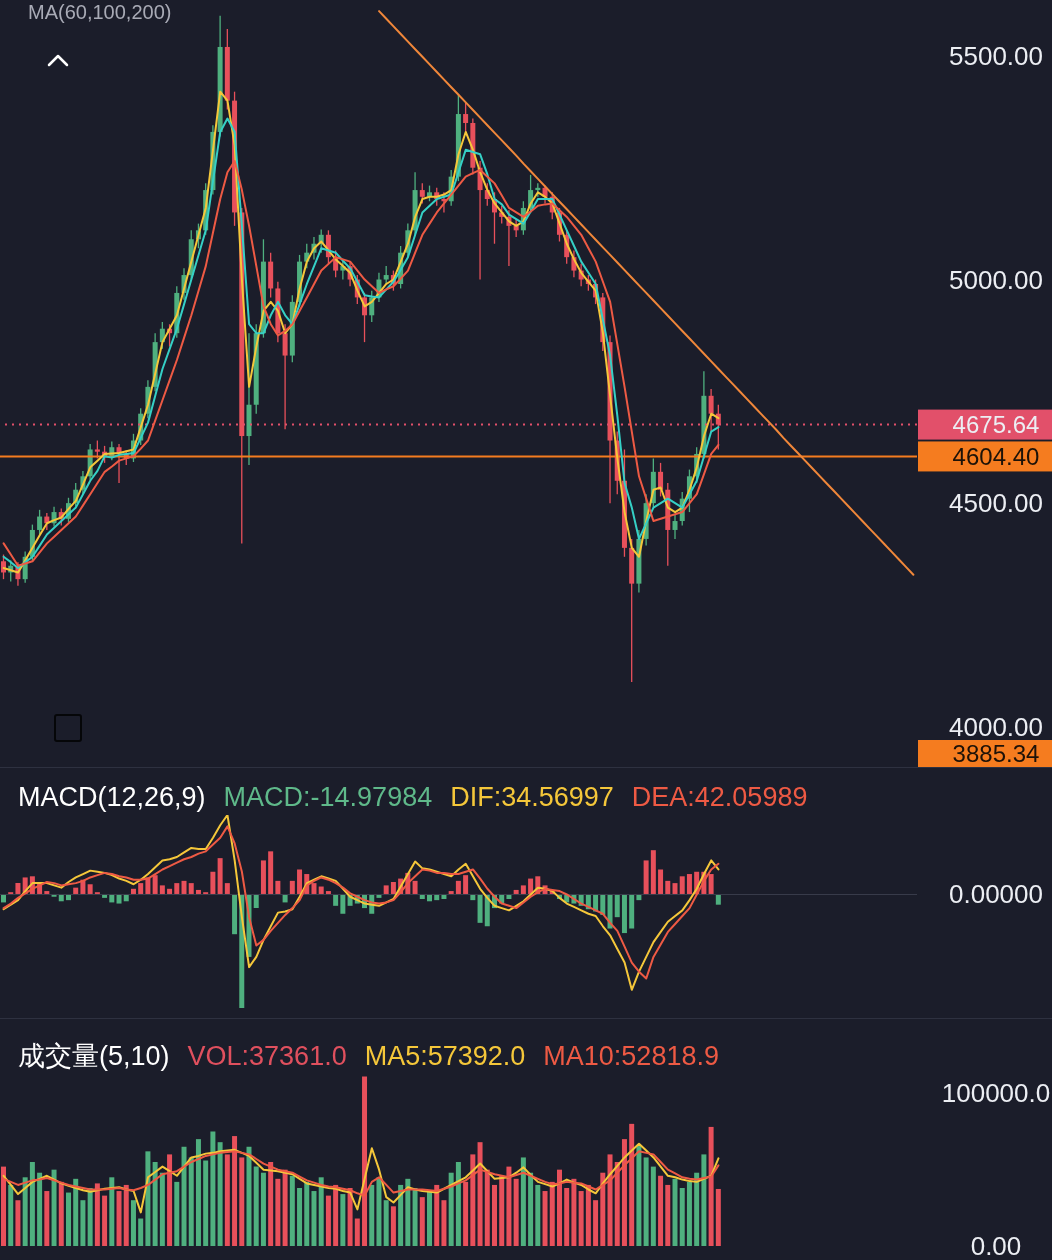 Image resolution: width=1052 pixels, height=1260 pixels. Describe the element at coordinates (996, 1093) in the screenshot. I see `y-tick-label: 100000.0` at that location.